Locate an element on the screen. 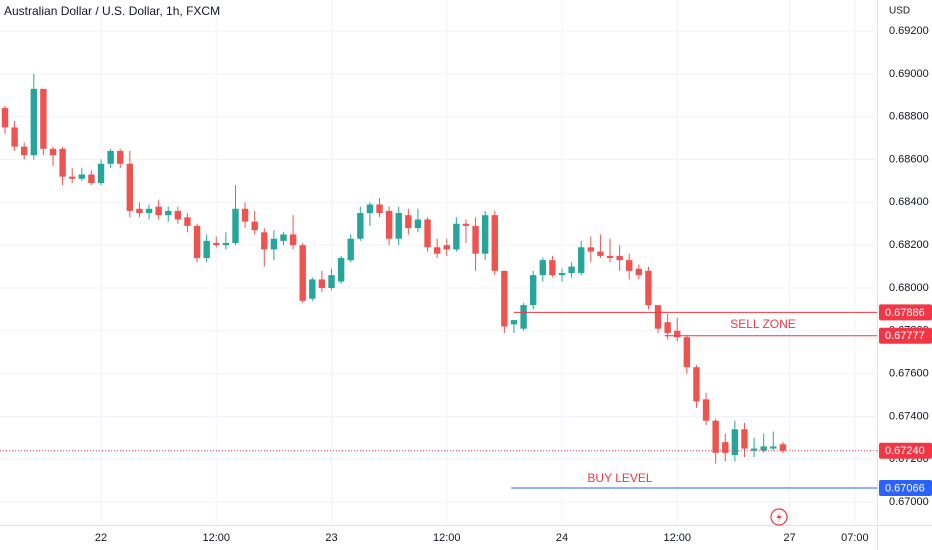 Image resolution: width=932 pixels, height=550 pixels. x-tick-label: 23 is located at coordinates (331, 538).